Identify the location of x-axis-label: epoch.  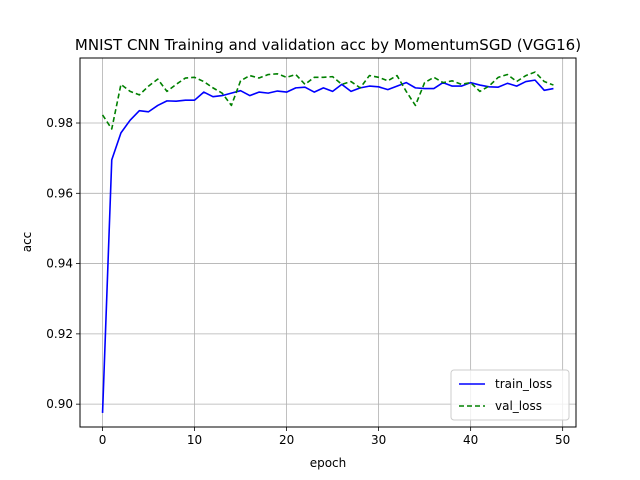
(328, 463).